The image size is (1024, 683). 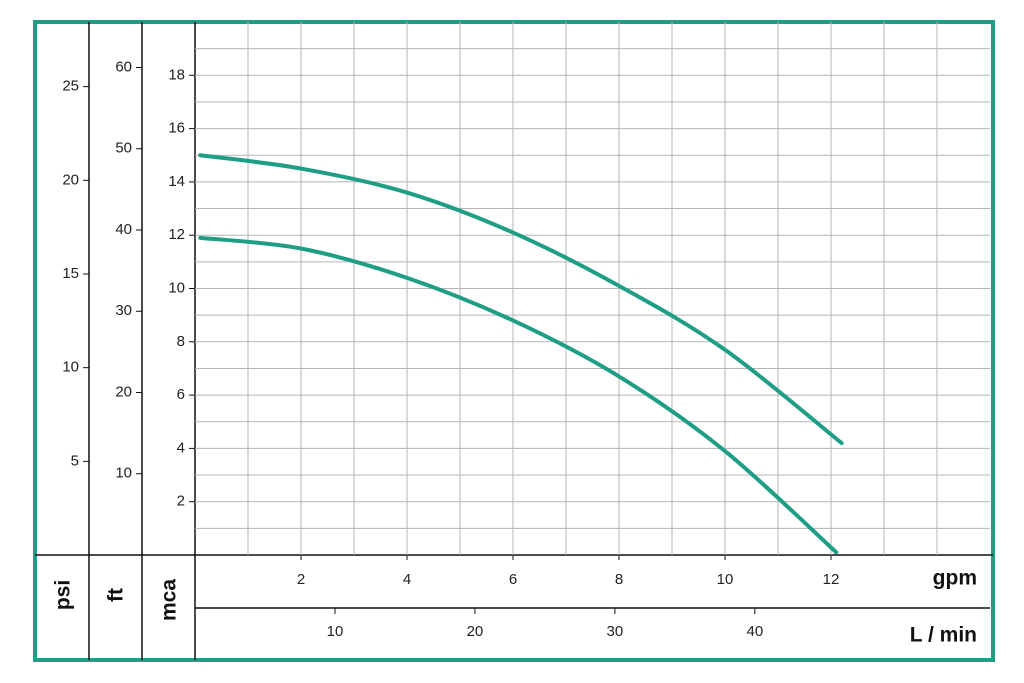 I want to click on axis-title: mca, so click(x=169, y=600).